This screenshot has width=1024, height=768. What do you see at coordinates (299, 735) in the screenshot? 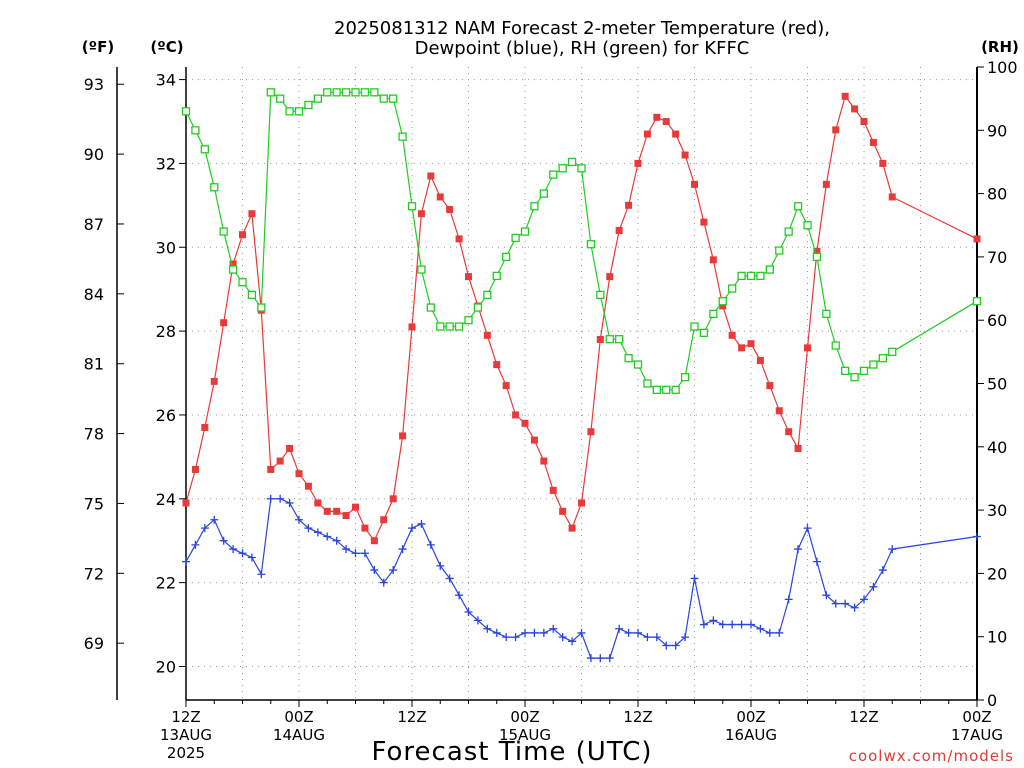
I see `time-tick-date: 14AUG` at bounding box center [299, 735].